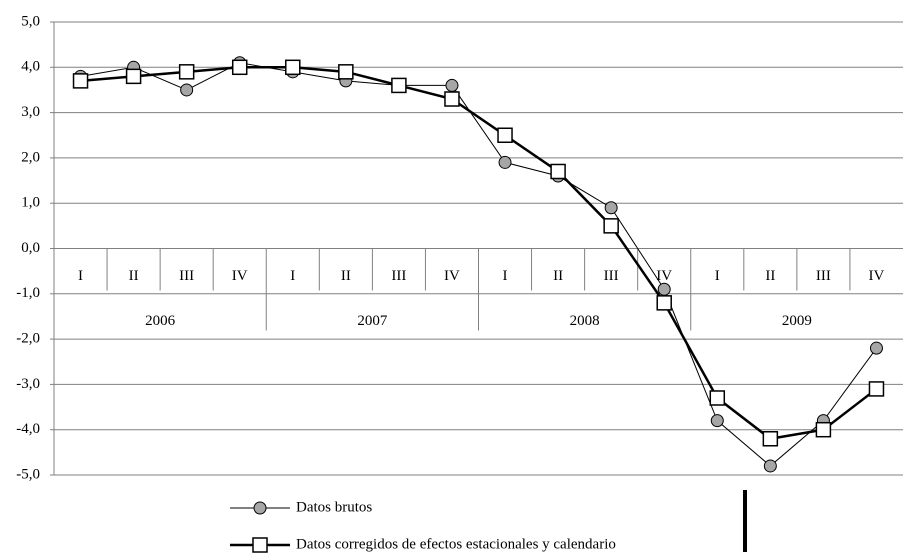 This screenshot has width=905, height=557. Describe the element at coordinates (30, 248) in the screenshot. I see `y-tick-label: 0,0` at that location.